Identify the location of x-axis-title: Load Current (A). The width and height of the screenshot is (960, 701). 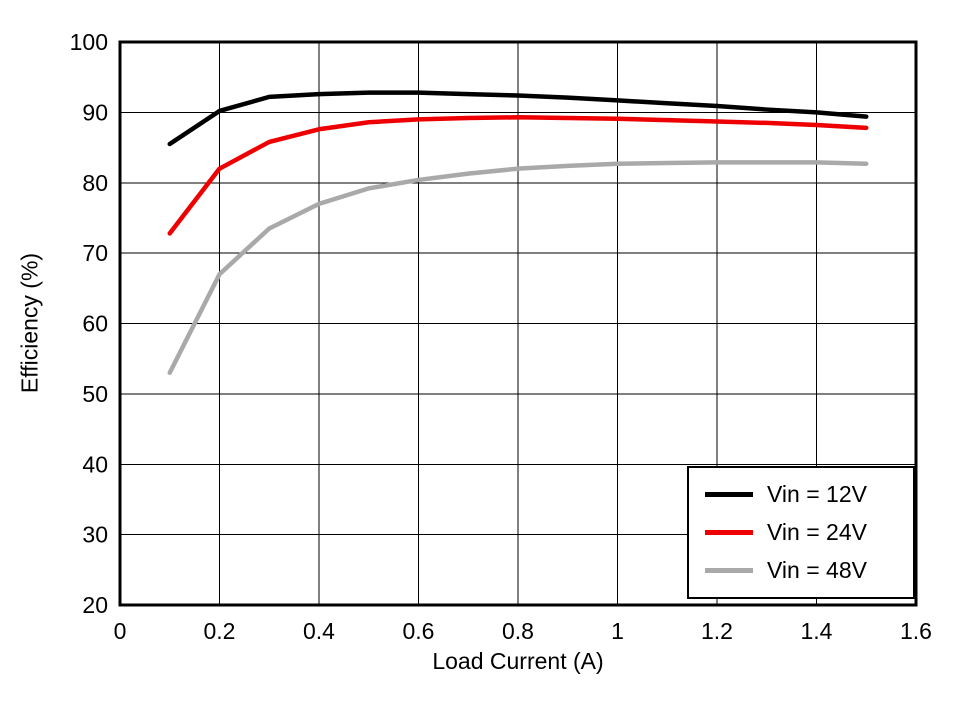
(518, 661).